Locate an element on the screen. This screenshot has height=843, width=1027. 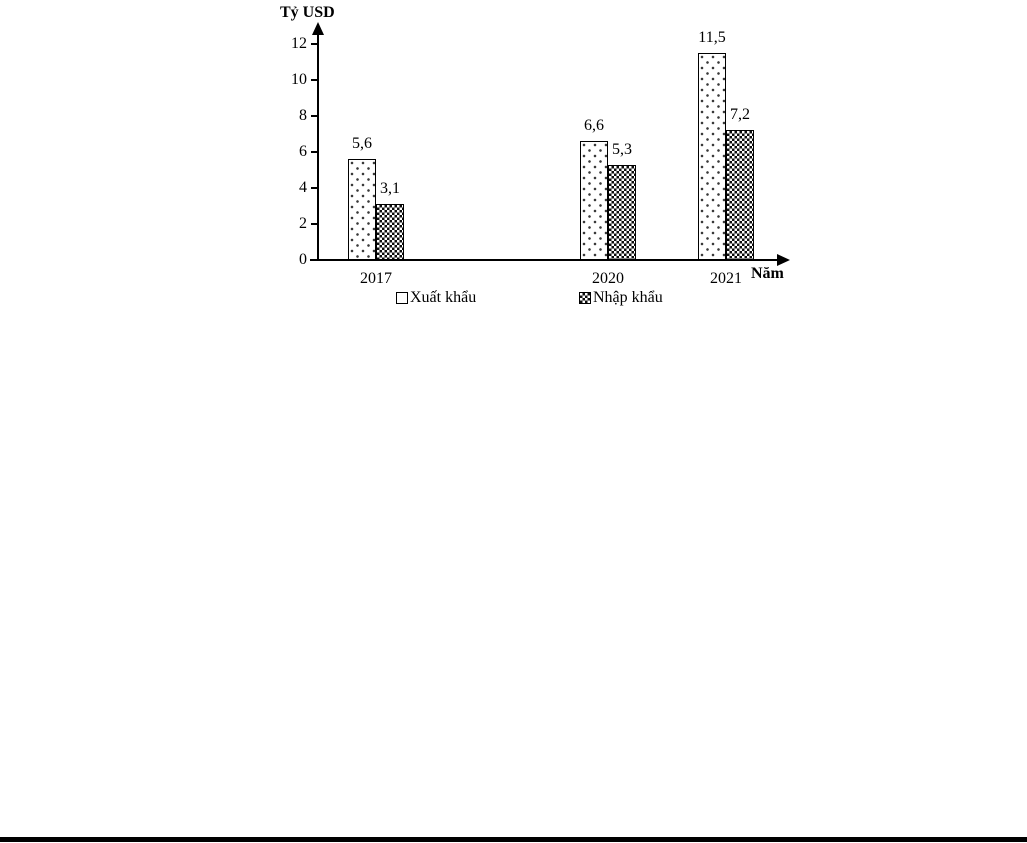
bar-import-2017 is located at coordinates (390, 232).